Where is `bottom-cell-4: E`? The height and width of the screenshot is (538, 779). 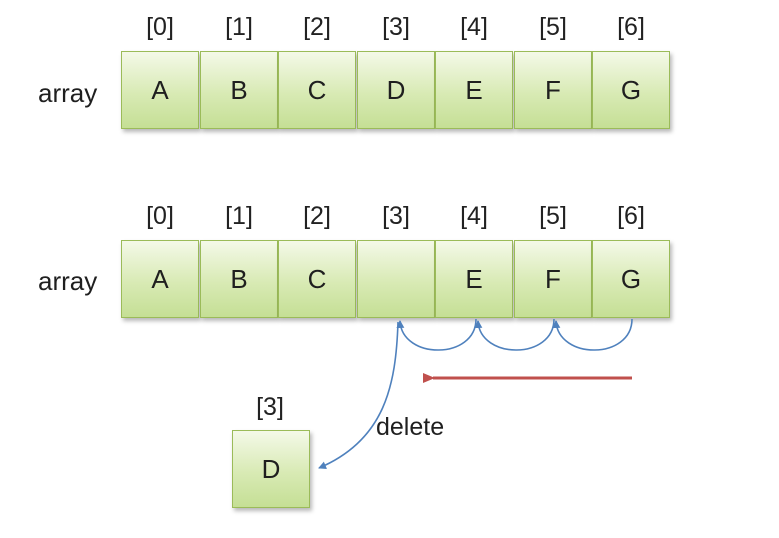 bottom-cell-4: E is located at coordinates (474, 279).